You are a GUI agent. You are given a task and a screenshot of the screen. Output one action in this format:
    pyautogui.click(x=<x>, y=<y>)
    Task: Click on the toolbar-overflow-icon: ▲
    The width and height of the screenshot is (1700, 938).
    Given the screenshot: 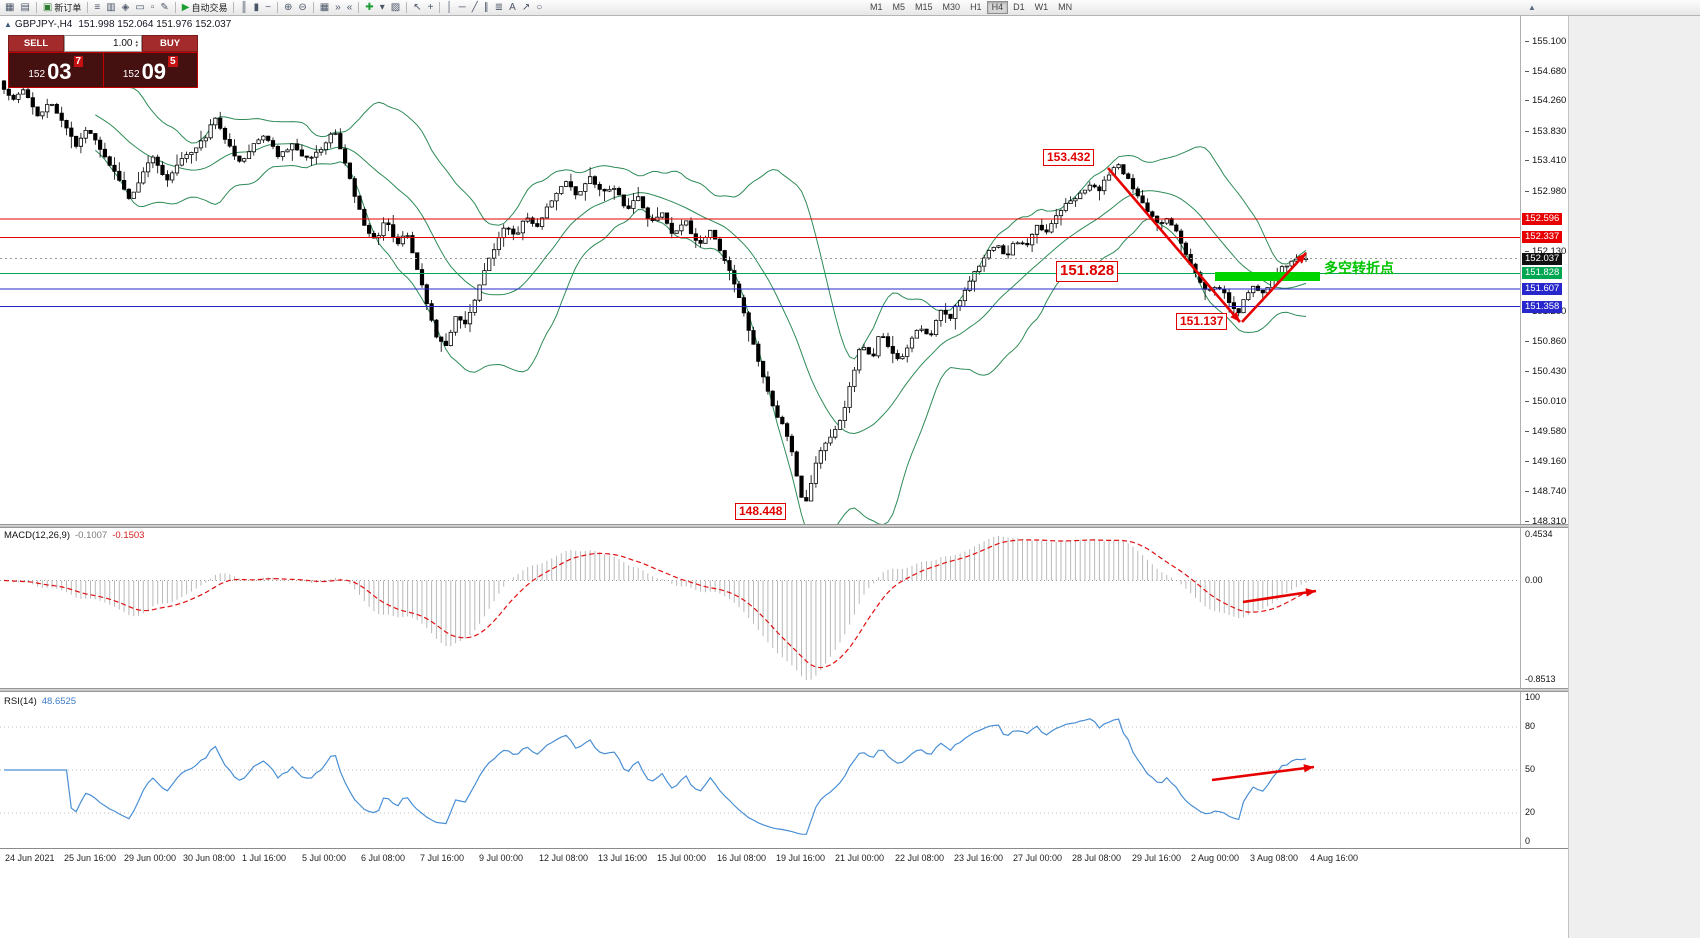 What is the action you would take?
    pyautogui.click(x=1532, y=7)
    